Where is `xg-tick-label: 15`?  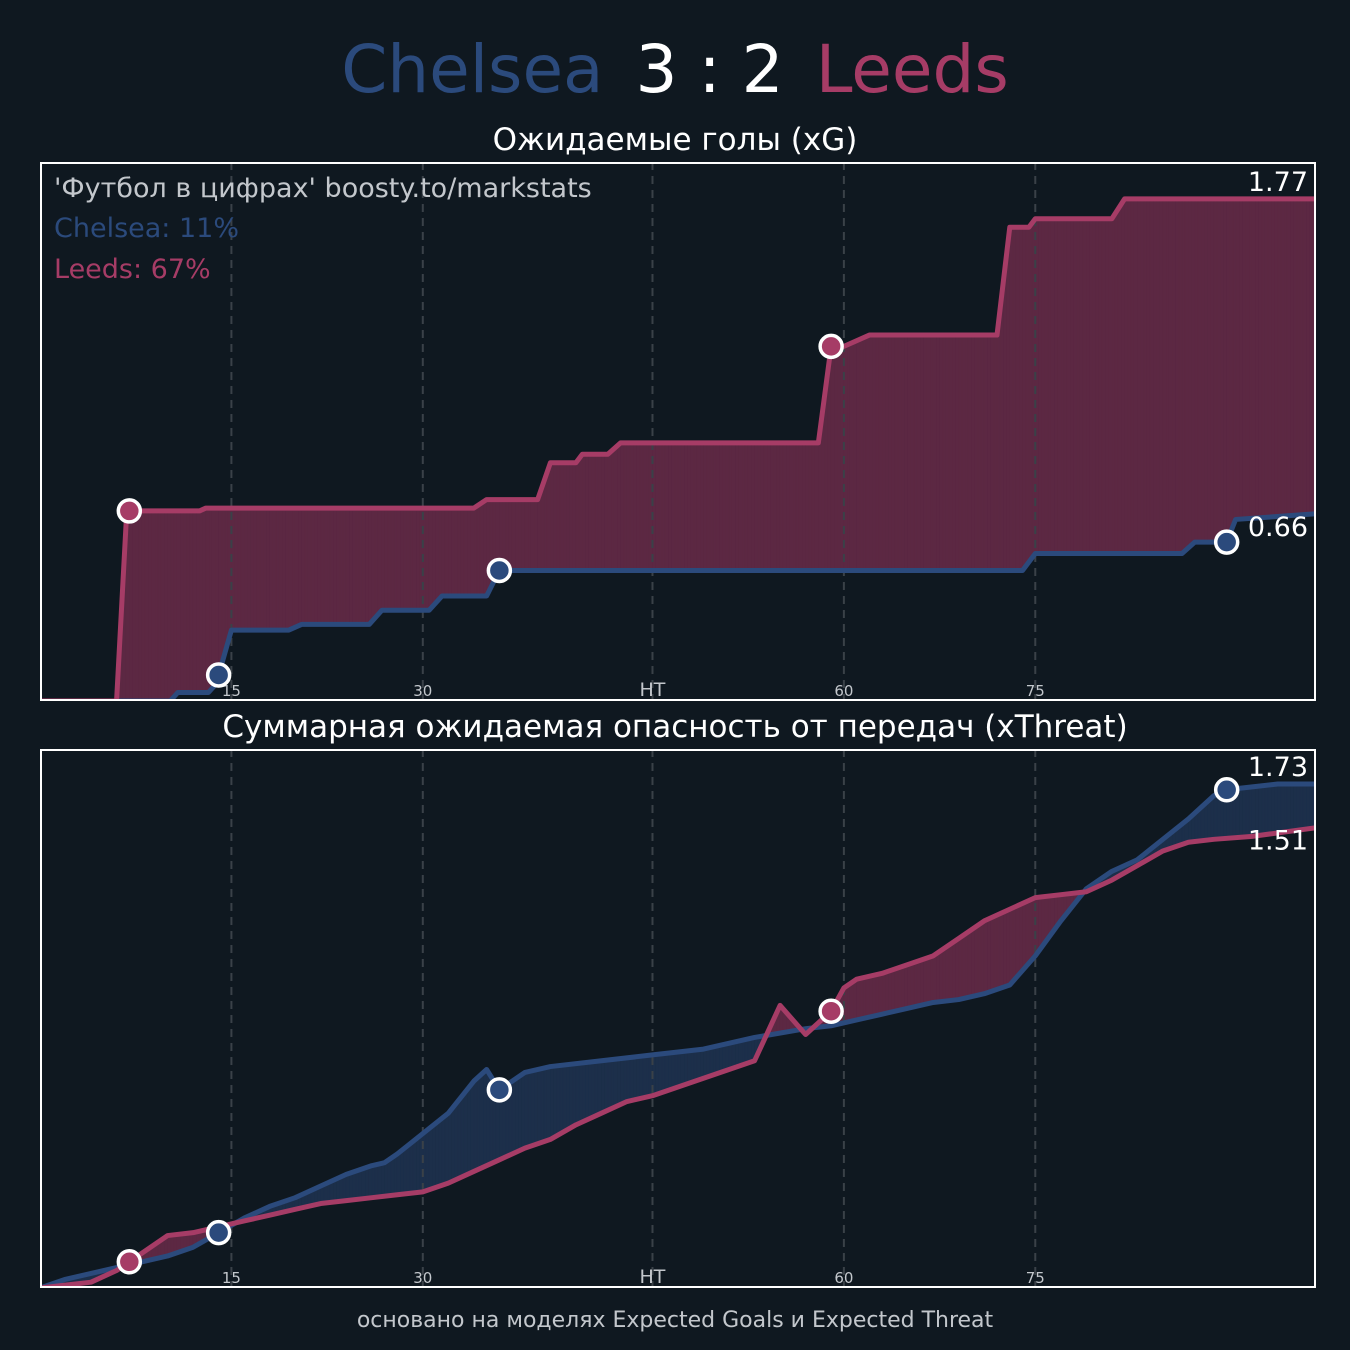
xg-tick-label: 15 is located at coordinates (231, 691).